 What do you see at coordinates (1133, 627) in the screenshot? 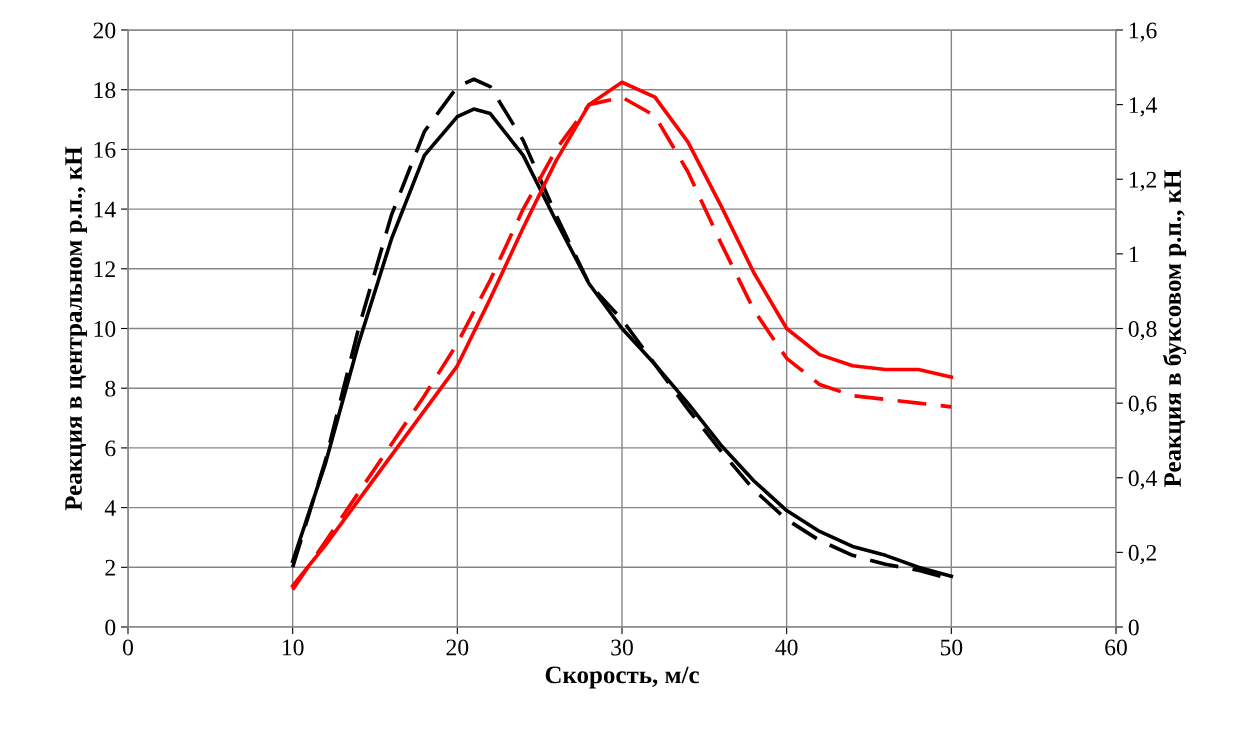
I see `y2-tick-label: 0` at bounding box center [1133, 627].